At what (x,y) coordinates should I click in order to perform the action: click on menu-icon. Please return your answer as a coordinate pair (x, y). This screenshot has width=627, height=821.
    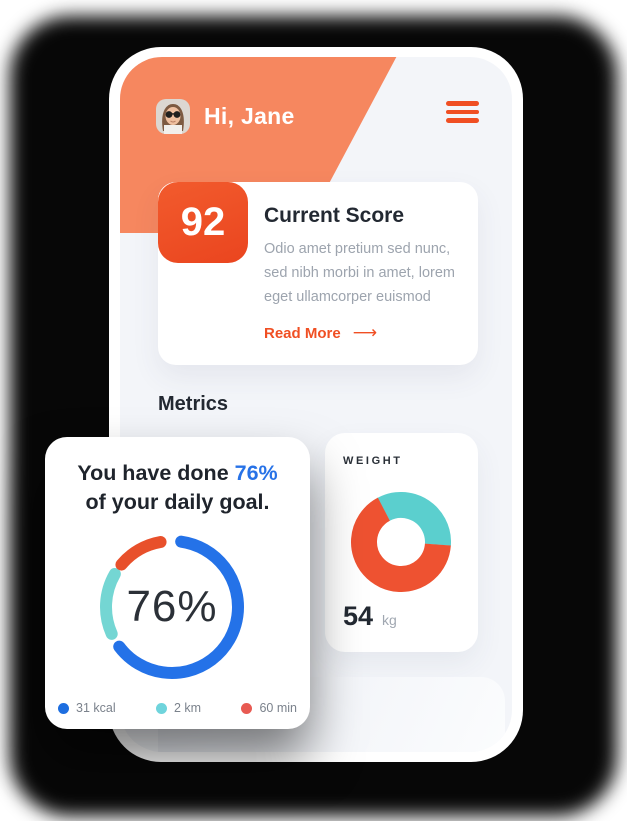
    Looking at the image, I should click on (462, 112).